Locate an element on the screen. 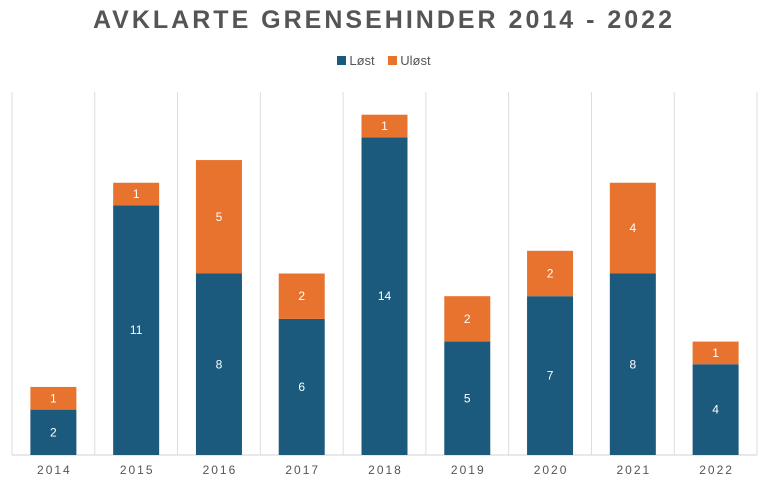  x-tick-label: 2015 is located at coordinates (137, 470).